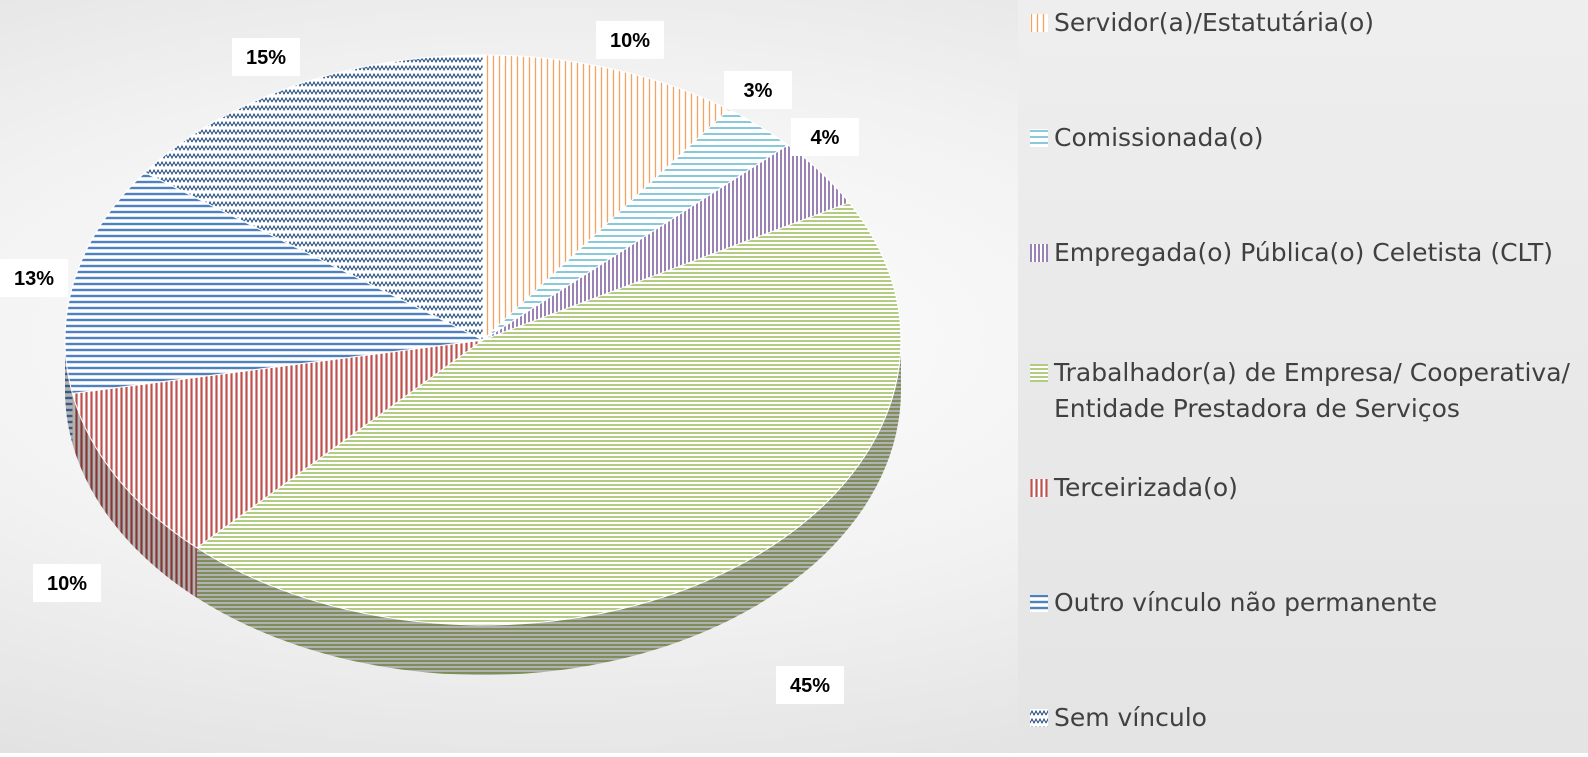 The image size is (1588, 757). I want to click on data-label: 13%, so click(34, 279).